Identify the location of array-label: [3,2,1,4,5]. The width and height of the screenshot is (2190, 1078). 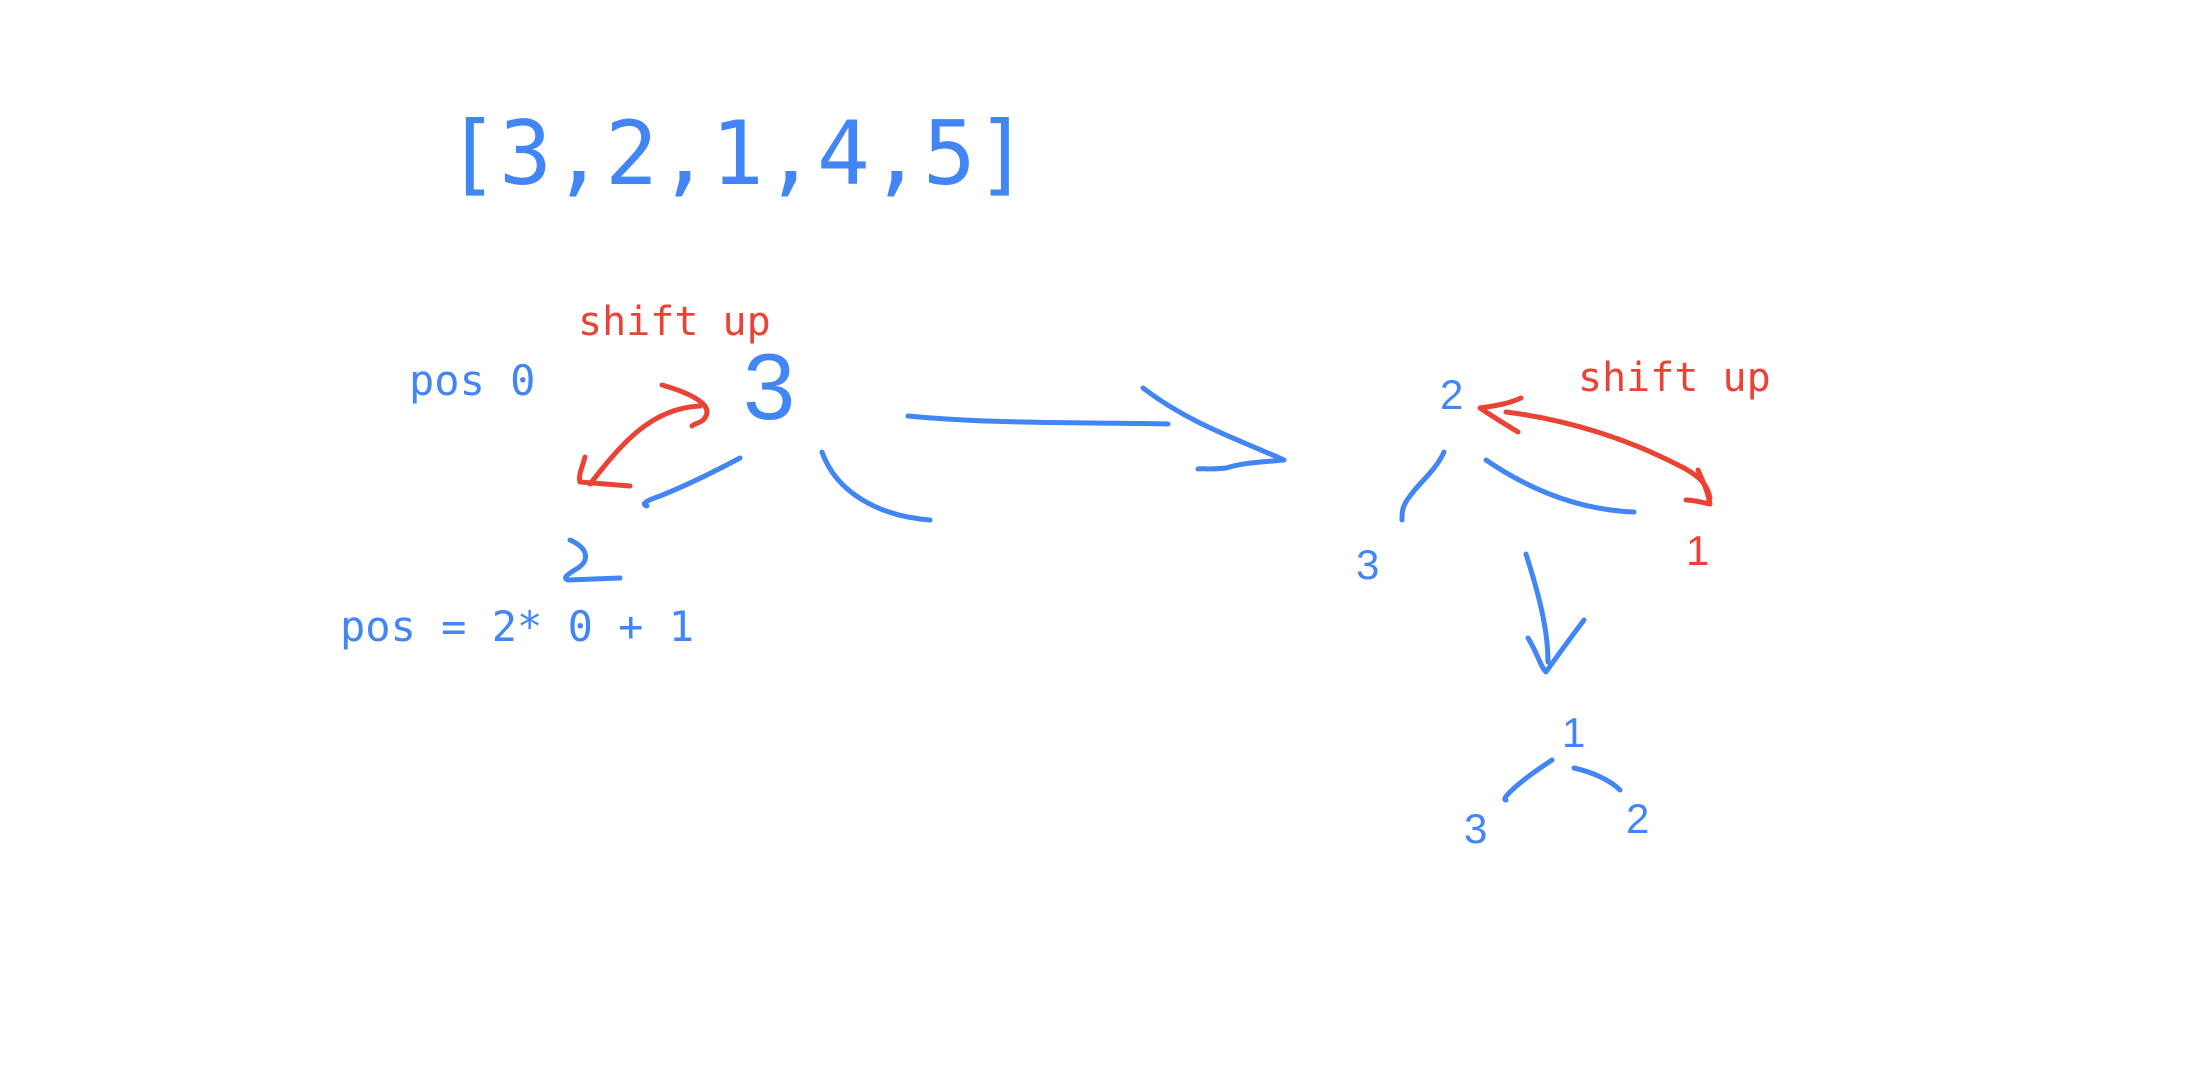
(737, 153).